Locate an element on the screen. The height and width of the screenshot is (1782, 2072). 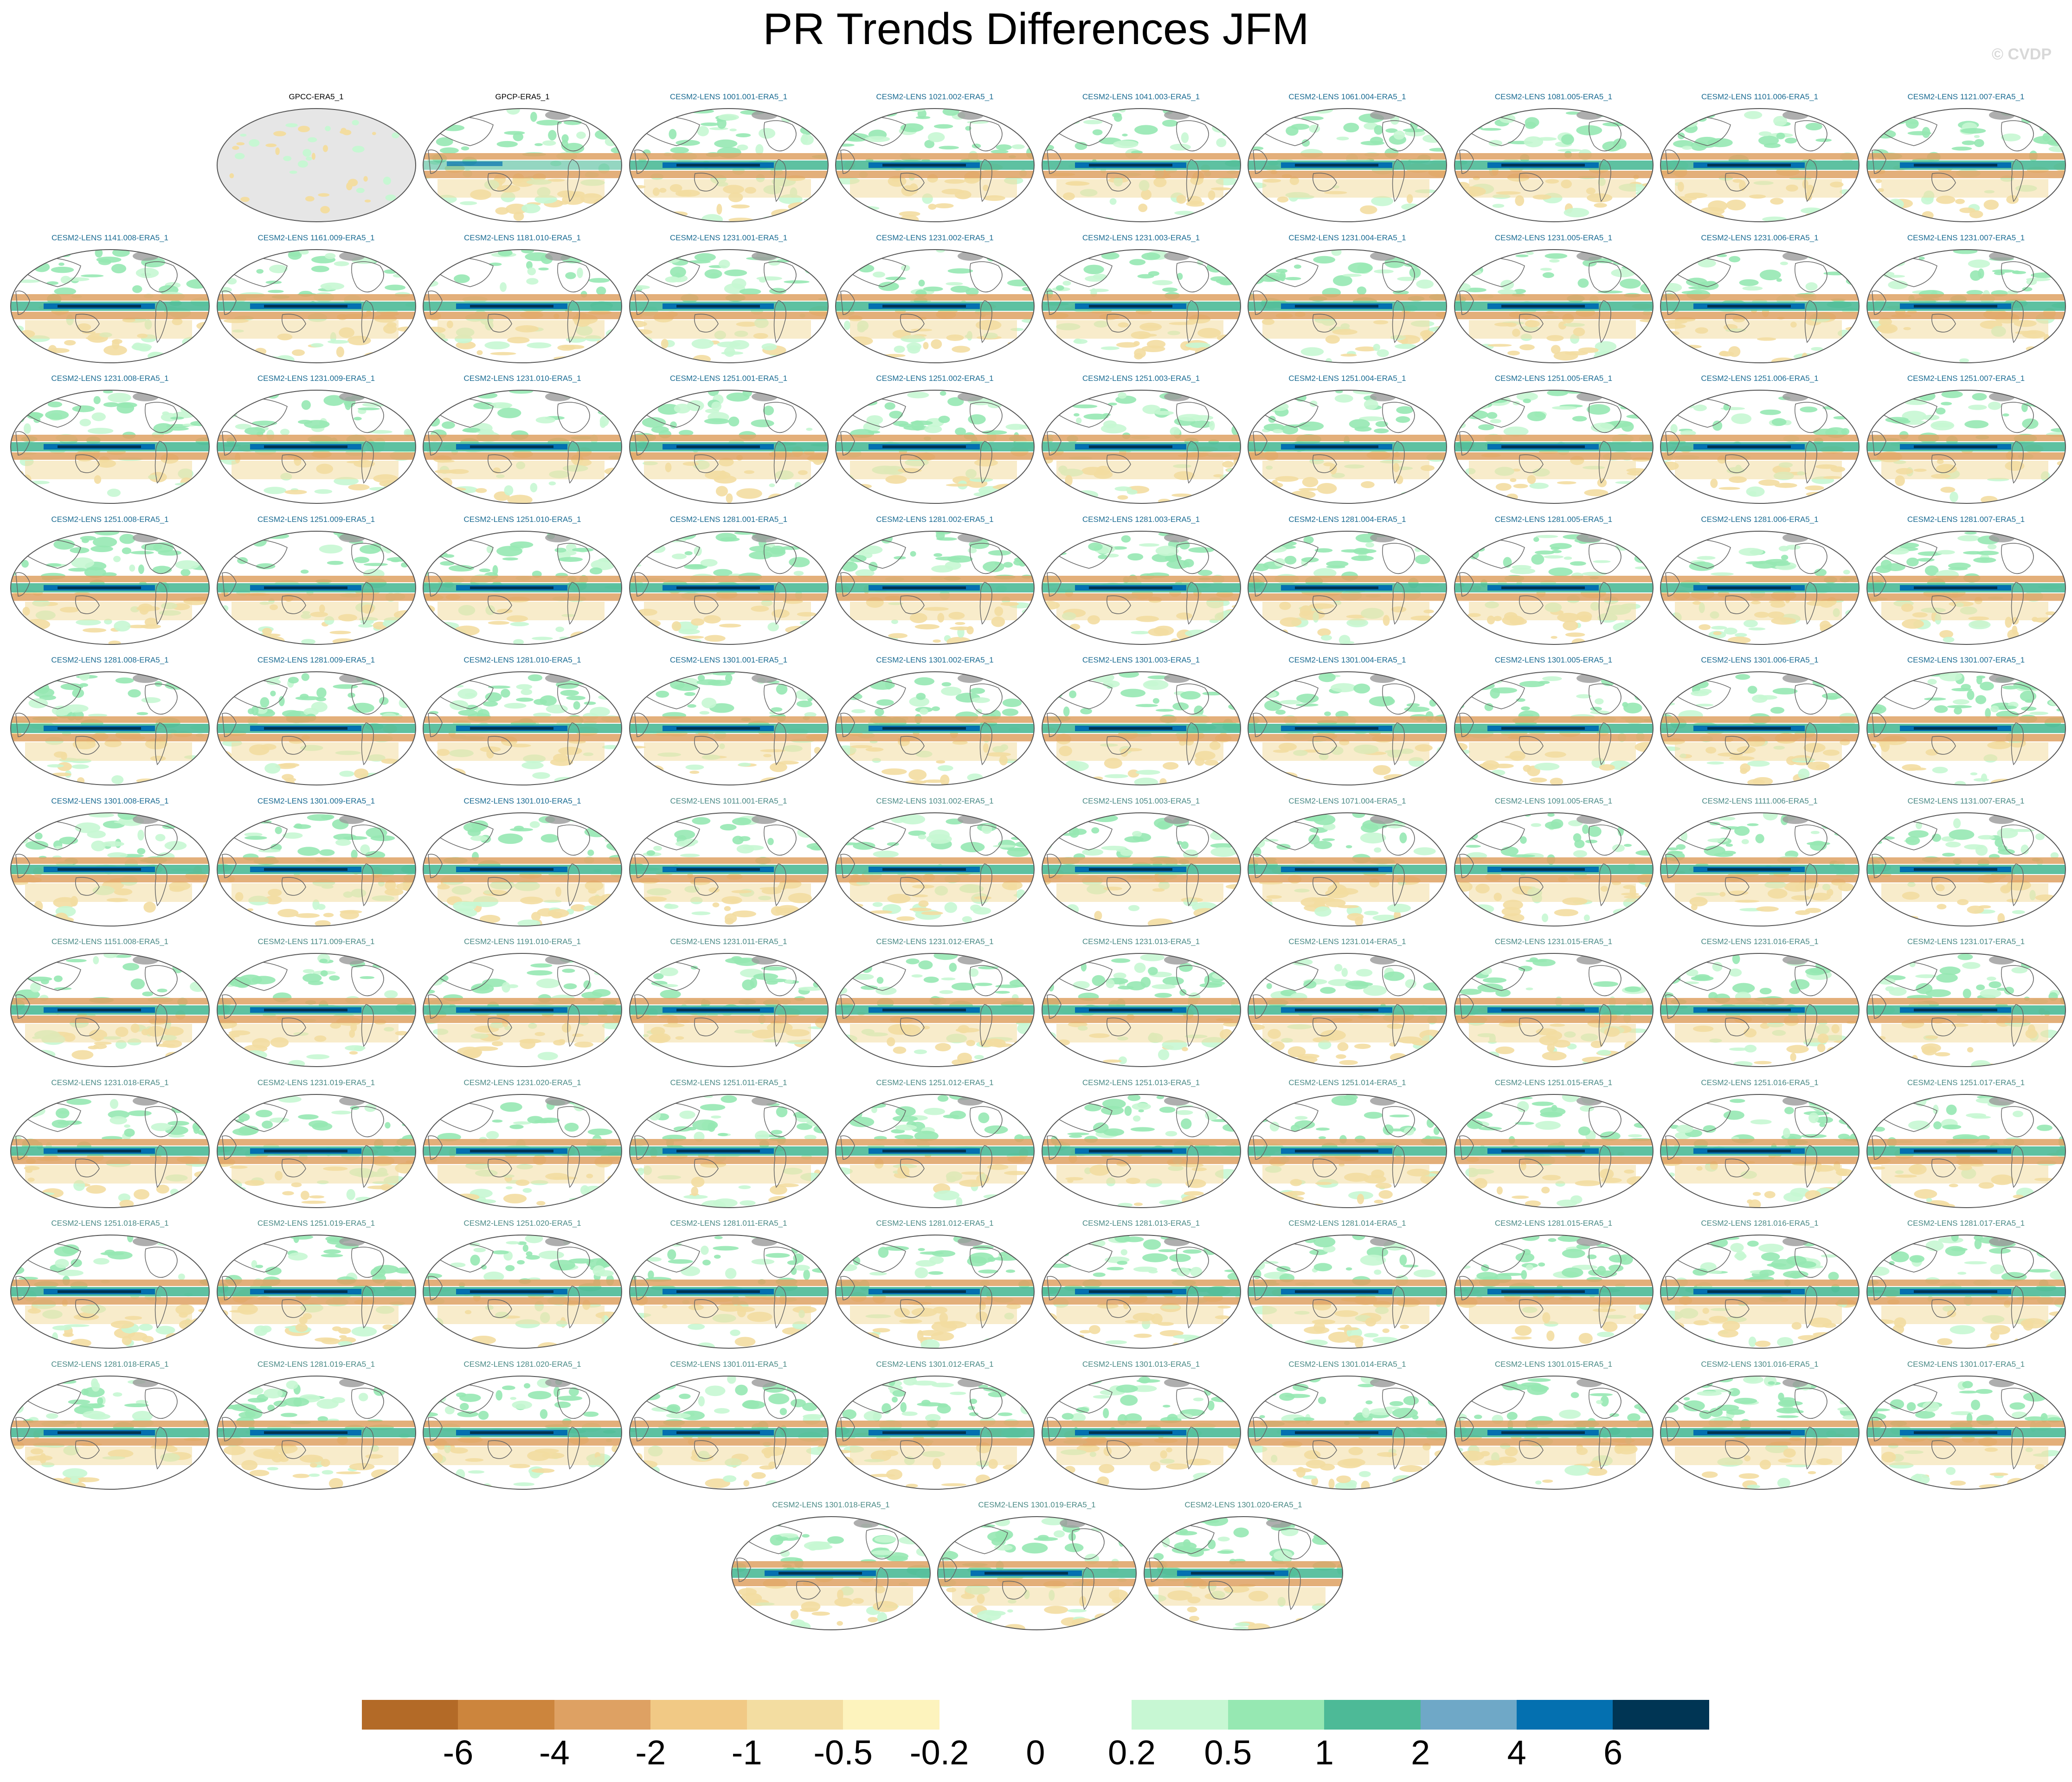
dry-band-north is located at coordinates (935, 157).